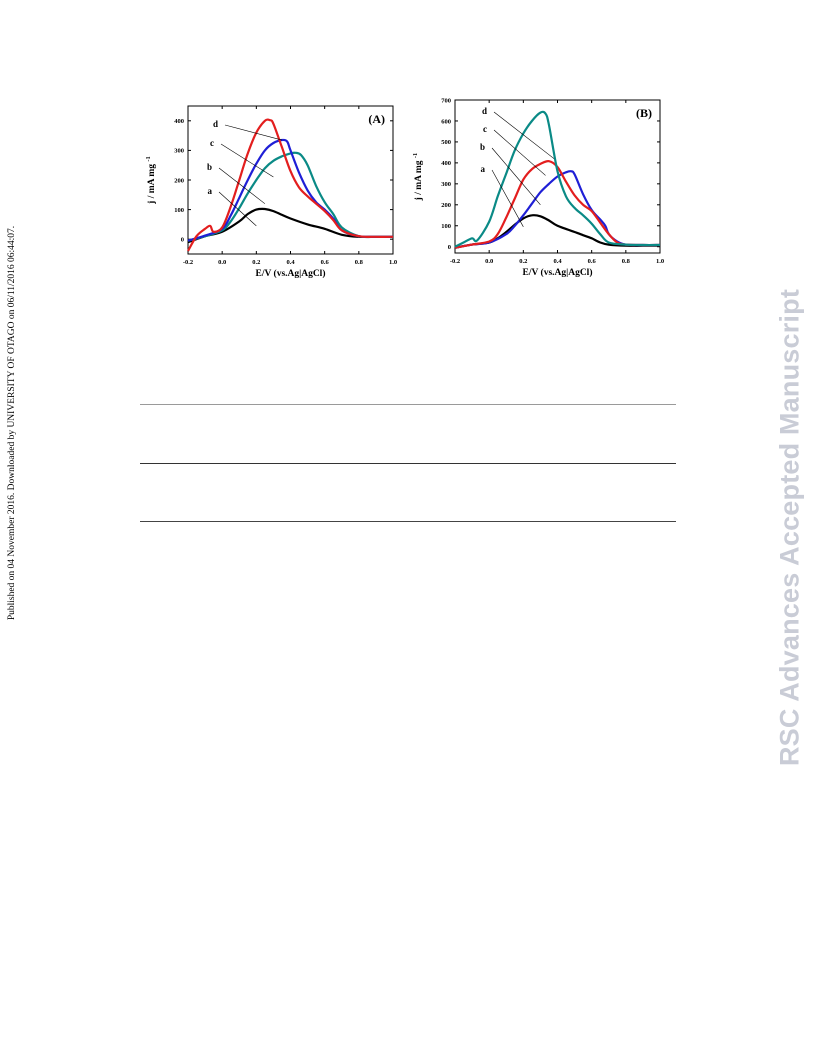 This screenshot has height=1056, width=816. I want to click on y-tick-label: 700, so click(446, 100).